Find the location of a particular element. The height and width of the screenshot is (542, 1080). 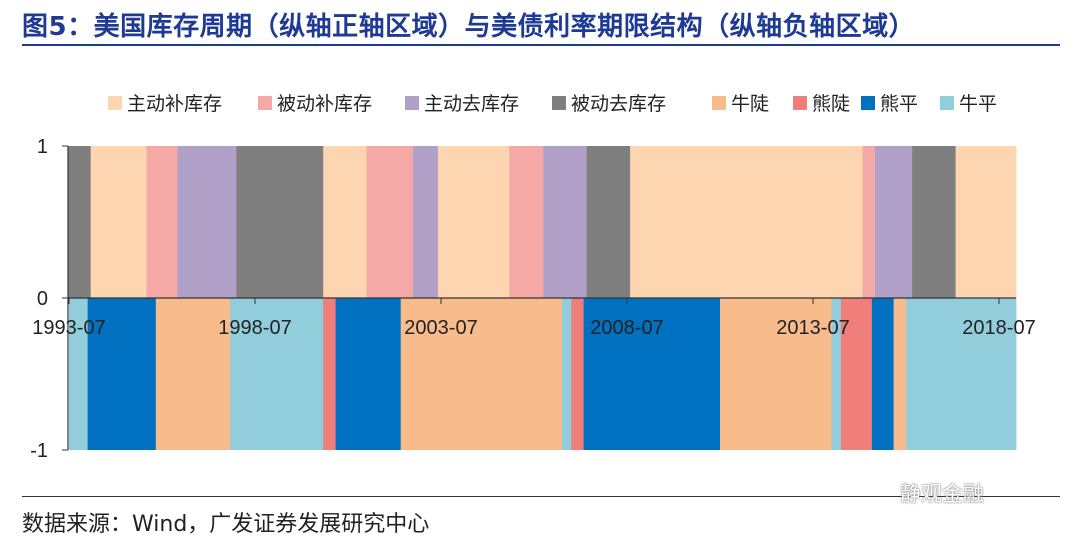

x-tick-label: 2018-07 is located at coordinates (998, 328).